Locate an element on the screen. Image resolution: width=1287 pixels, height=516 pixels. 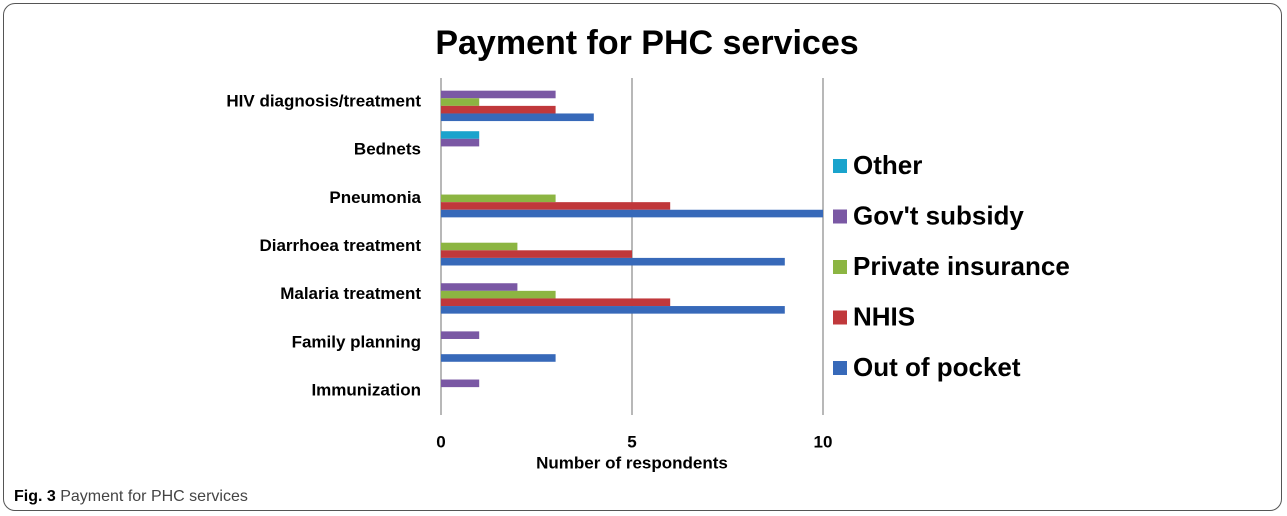
y-tick-label: Malaria treatment is located at coordinates (350, 293).